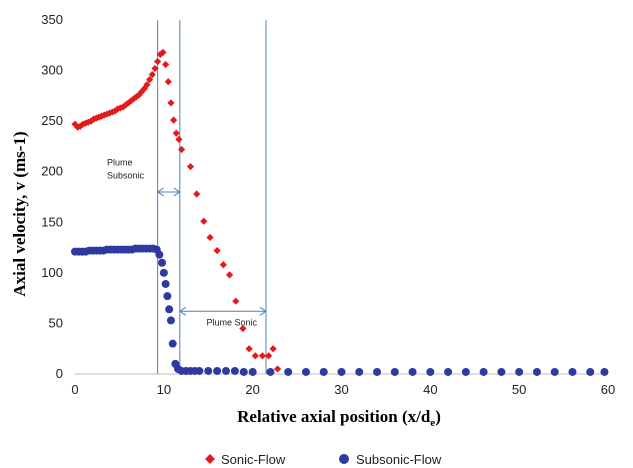  What do you see at coordinates (52, 272) in the screenshot?
I see `y-tick-label: 100` at bounding box center [52, 272].